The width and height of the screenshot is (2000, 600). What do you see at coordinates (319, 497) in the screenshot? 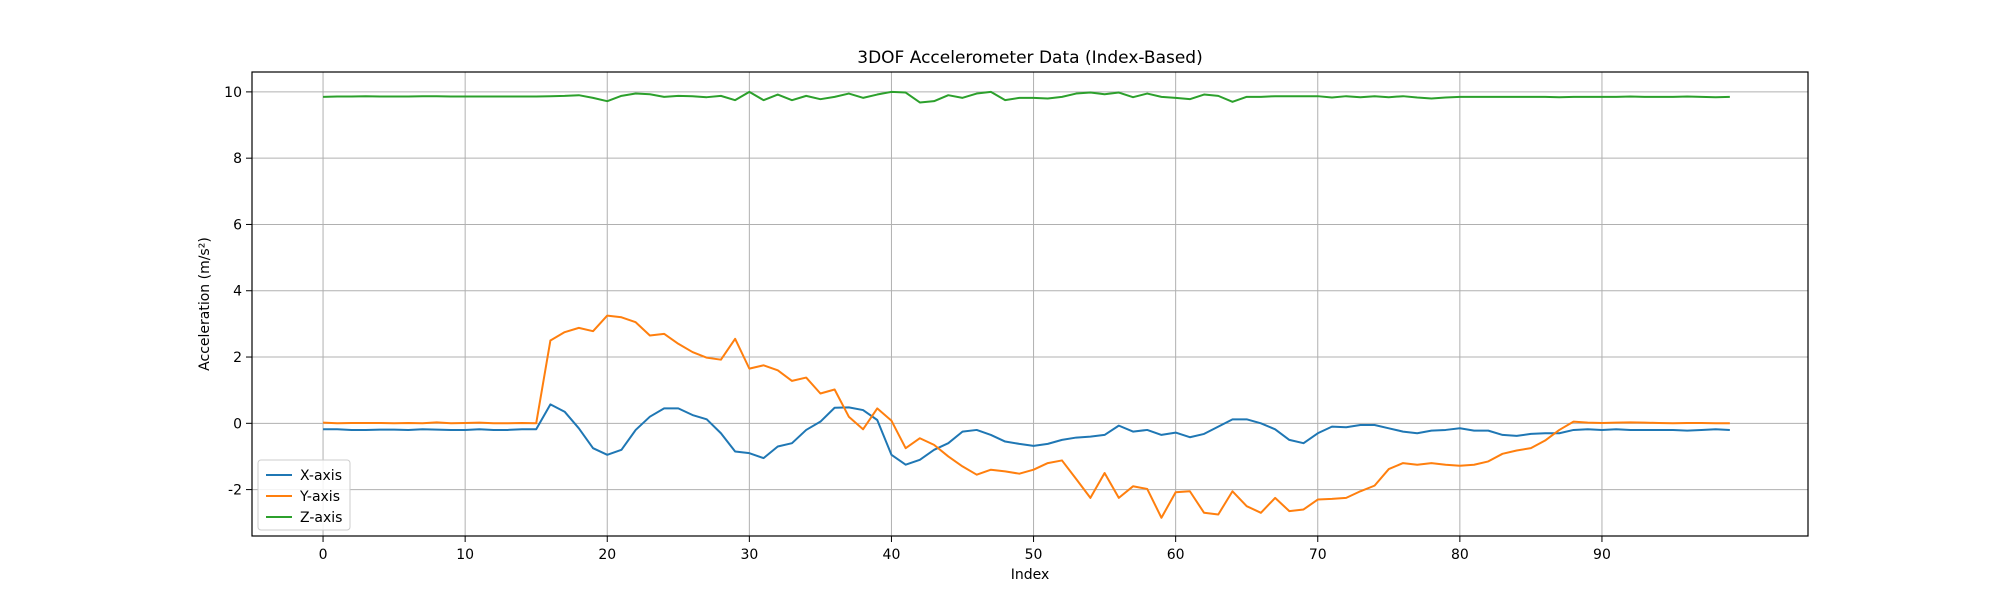
I see `legend-label: Y-axis` at bounding box center [319, 497].